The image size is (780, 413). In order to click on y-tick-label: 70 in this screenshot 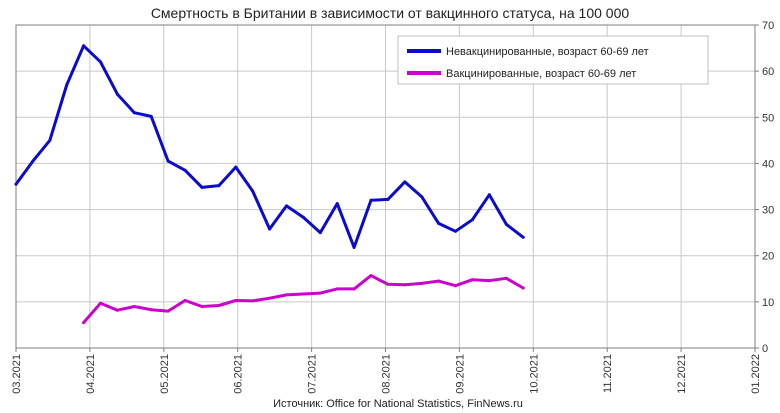, I will do `click(768, 26)`.